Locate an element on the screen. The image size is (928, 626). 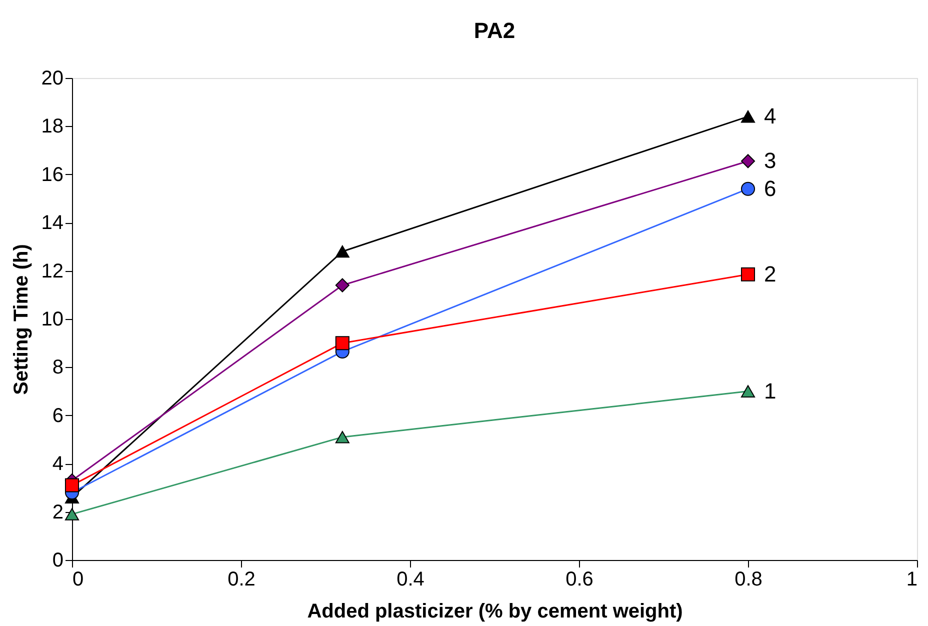
series-label: 1 is located at coordinates (770, 391).